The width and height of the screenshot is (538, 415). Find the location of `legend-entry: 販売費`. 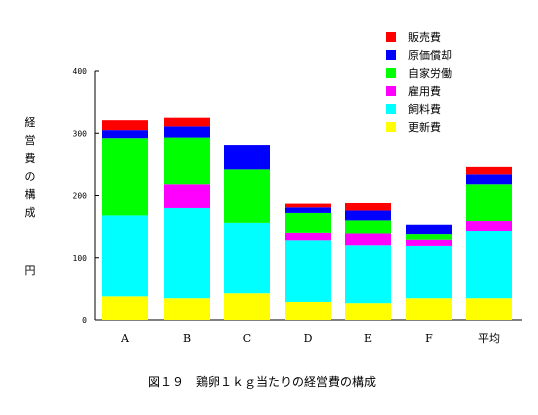

legend-entry: 販売費 is located at coordinates (424, 37).